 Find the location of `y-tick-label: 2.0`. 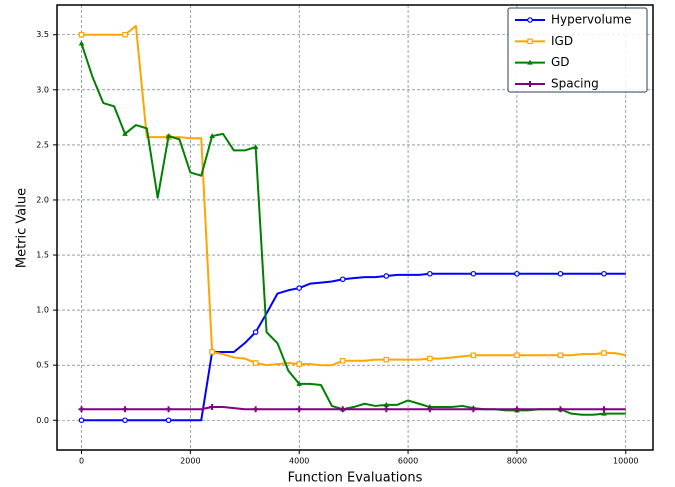

y-tick-label: 2.0 is located at coordinates (42, 199).